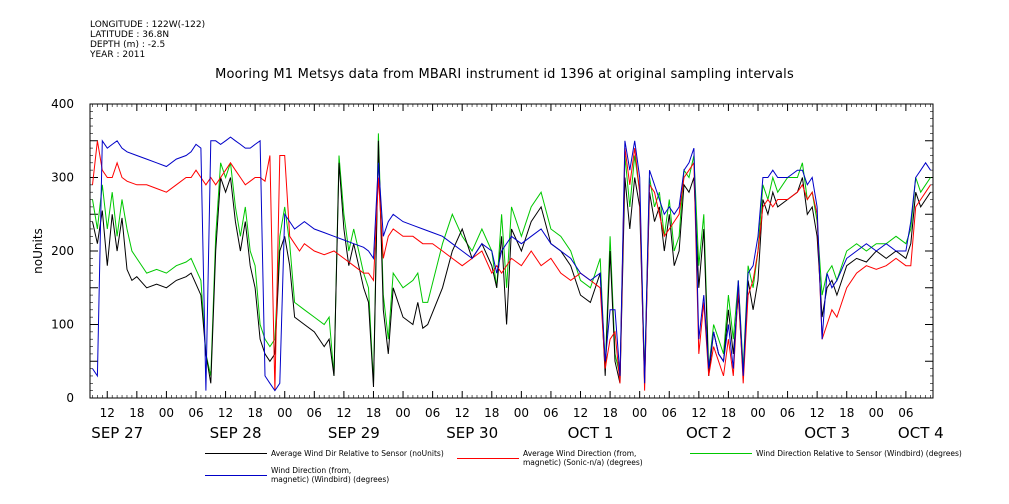  What do you see at coordinates (130, 35) in the screenshot?
I see `latitude-label: LATITUDE : 36.8N` at bounding box center [130, 35].